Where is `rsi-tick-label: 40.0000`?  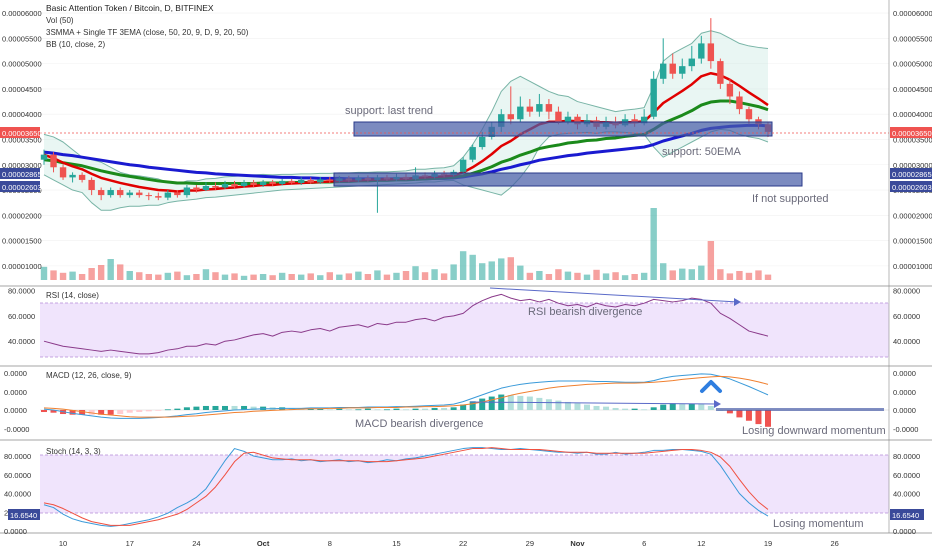 rsi-tick-label: 40.0000 is located at coordinates (906, 341).